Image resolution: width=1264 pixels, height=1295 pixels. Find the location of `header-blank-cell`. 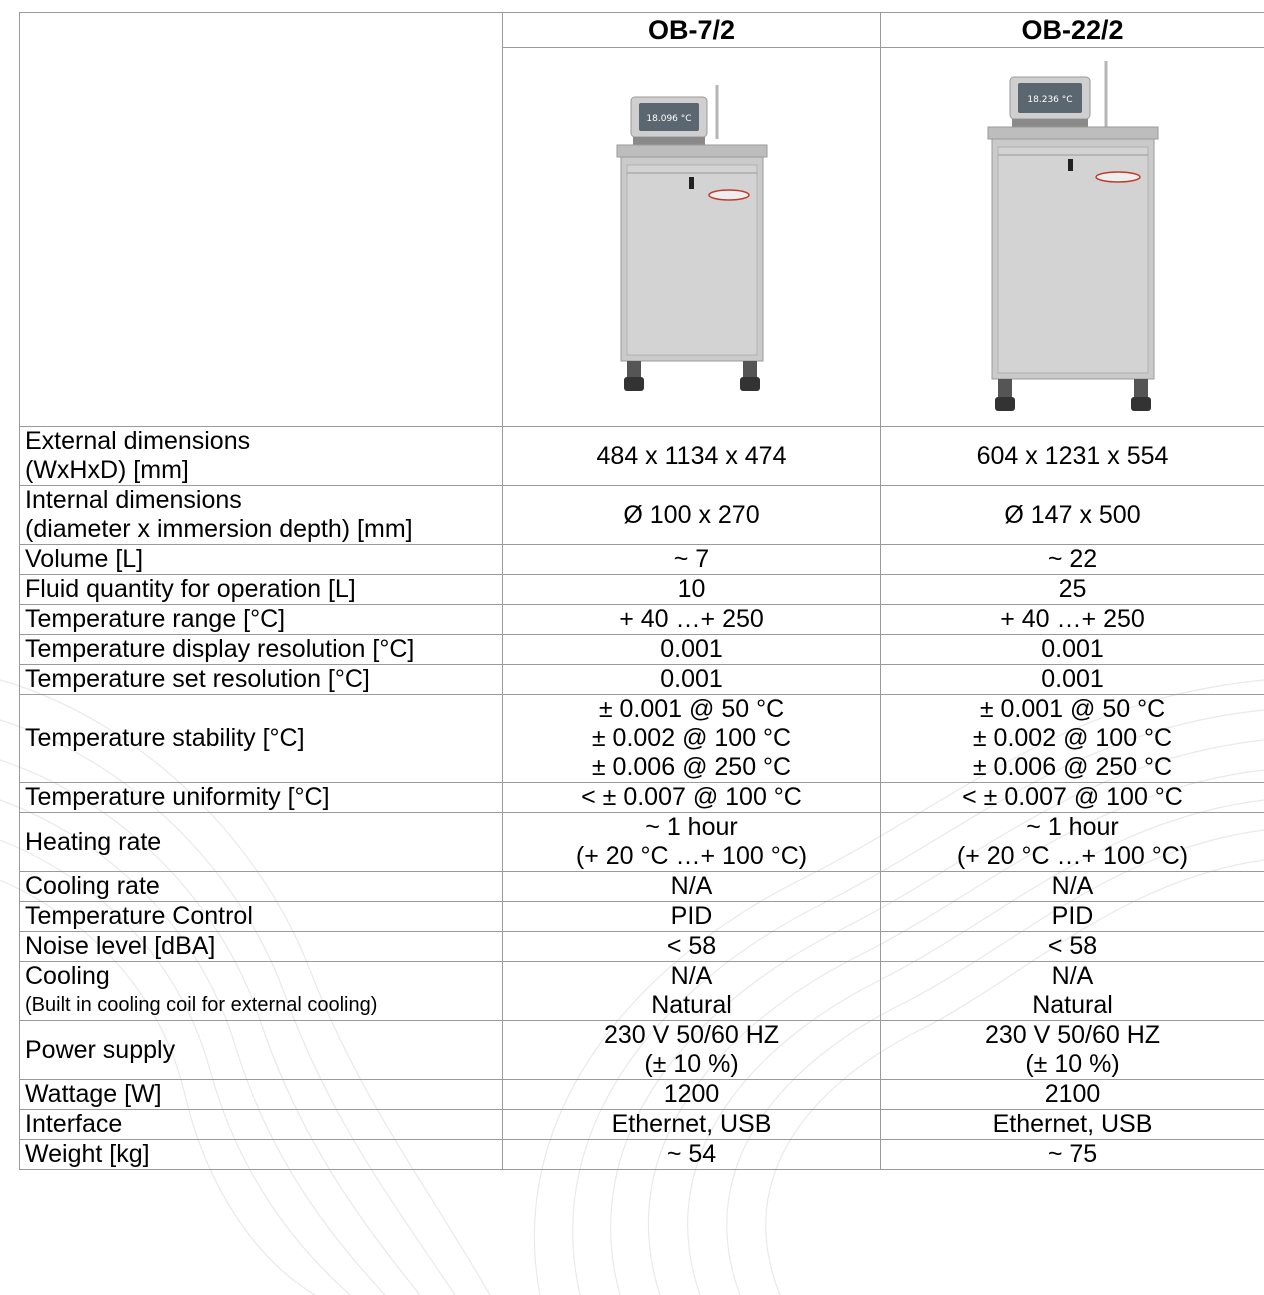

header-blank-cell is located at coordinates (261, 219).